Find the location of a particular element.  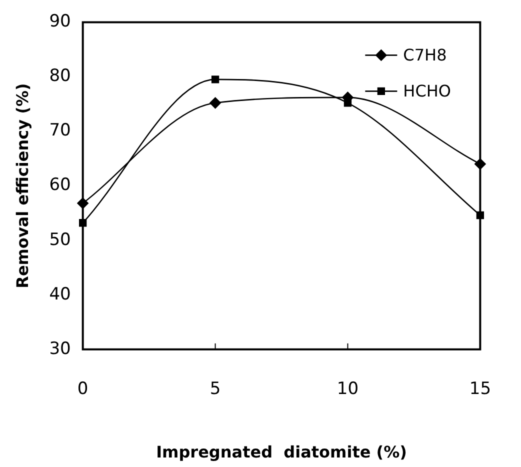

x-tick-label: 5 is located at coordinates (215, 389).